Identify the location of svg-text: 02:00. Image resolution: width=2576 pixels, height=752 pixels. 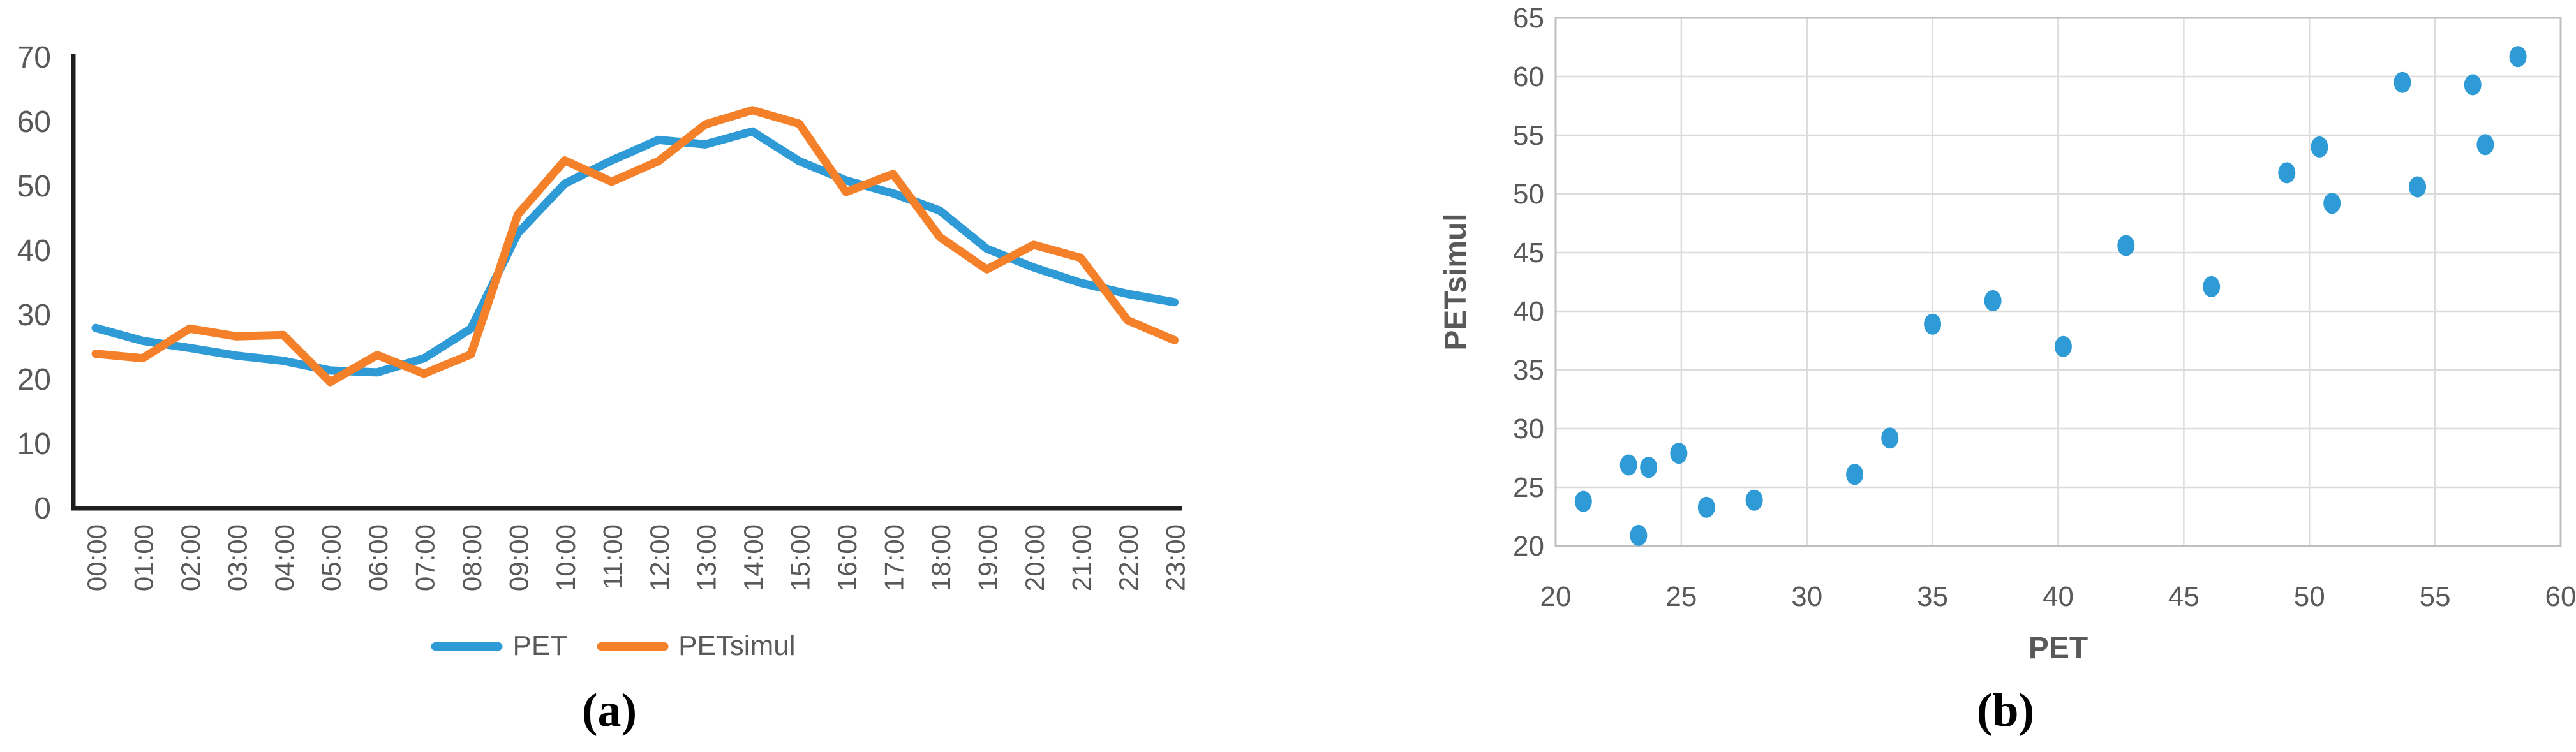
(190, 557).